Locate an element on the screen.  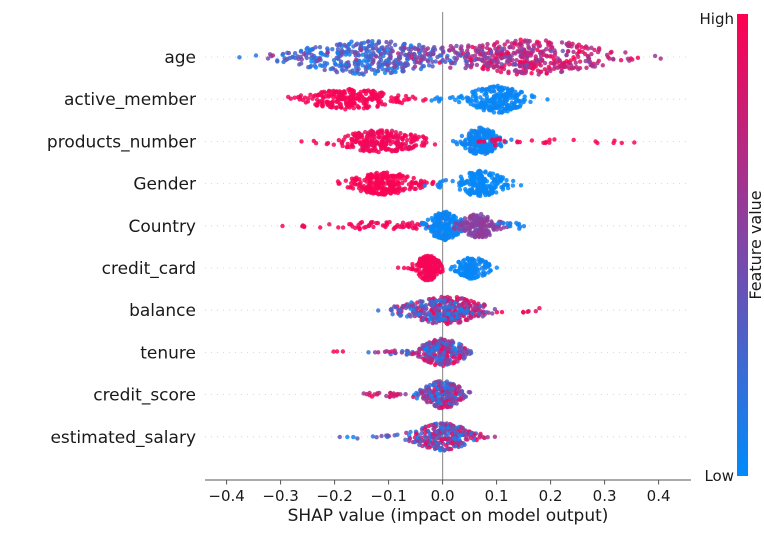
beeswarm-row-tenure is located at coordinates (402, 352).